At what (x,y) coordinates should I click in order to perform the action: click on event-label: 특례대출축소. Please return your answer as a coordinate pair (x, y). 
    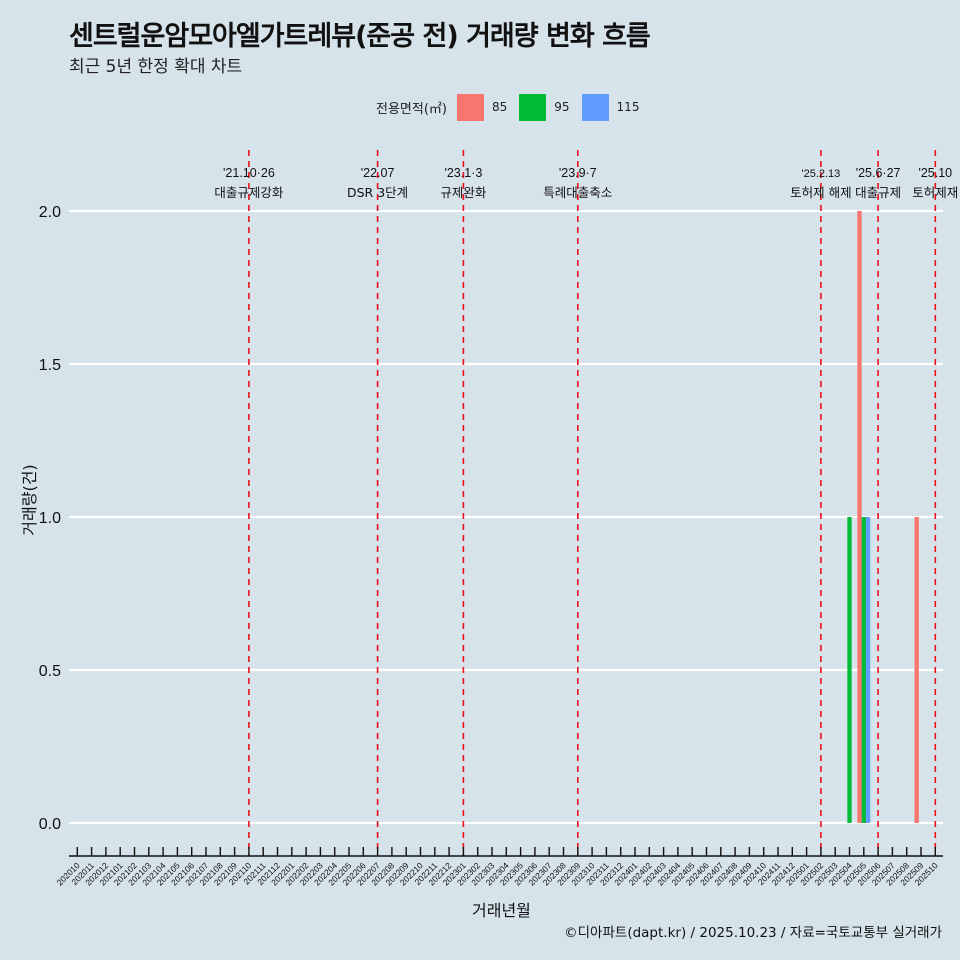
    Looking at the image, I should click on (577, 192).